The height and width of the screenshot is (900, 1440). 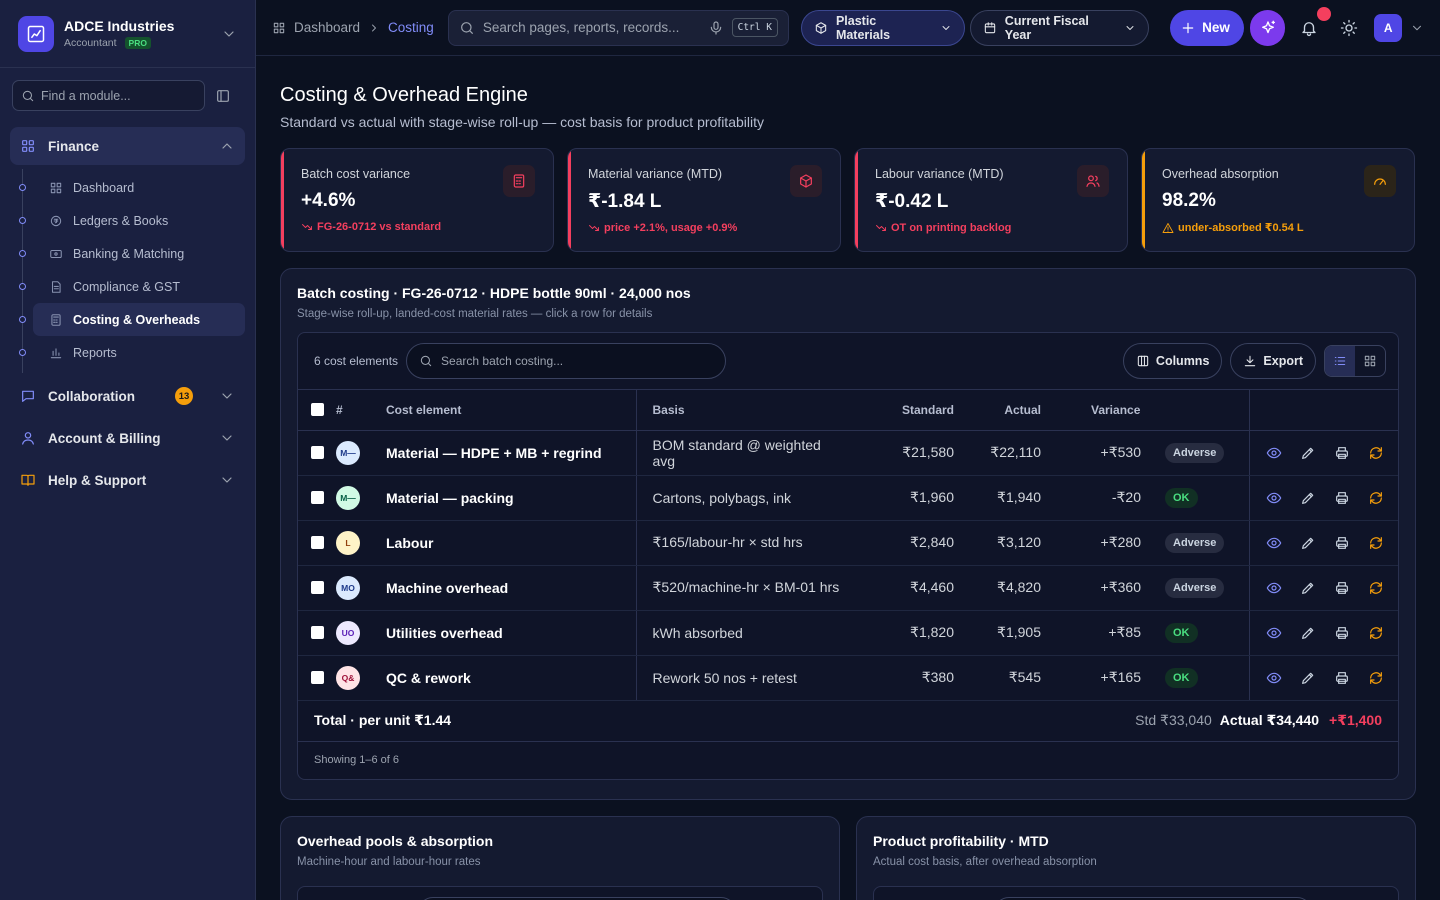 What do you see at coordinates (511, 410) in the screenshot?
I see `col-header-element: Cost element` at bounding box center [511, 410].